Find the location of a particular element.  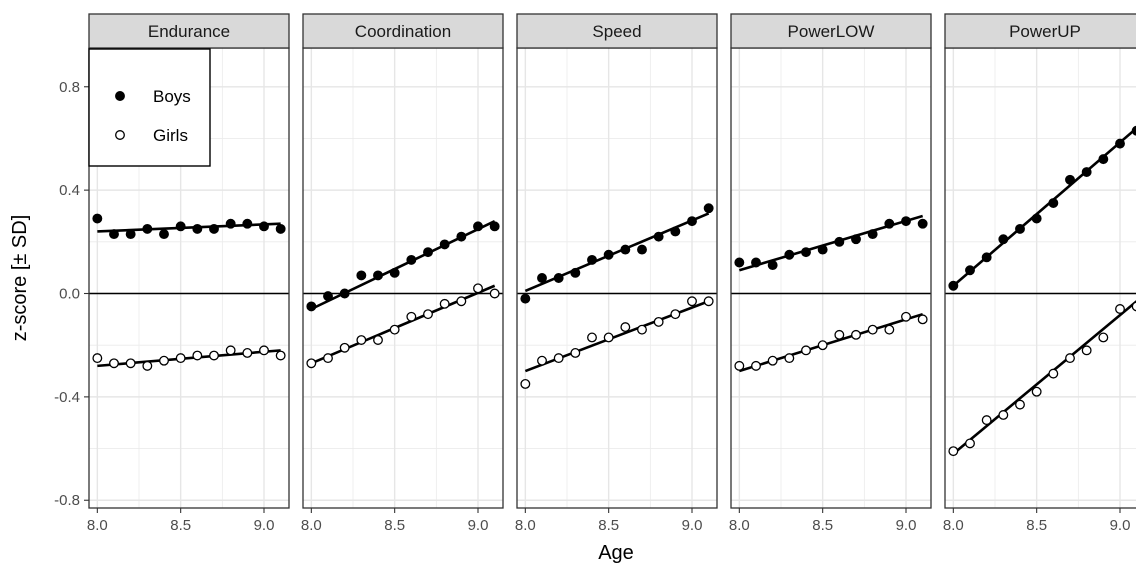

legend-box is located at coordinates (149, 107).